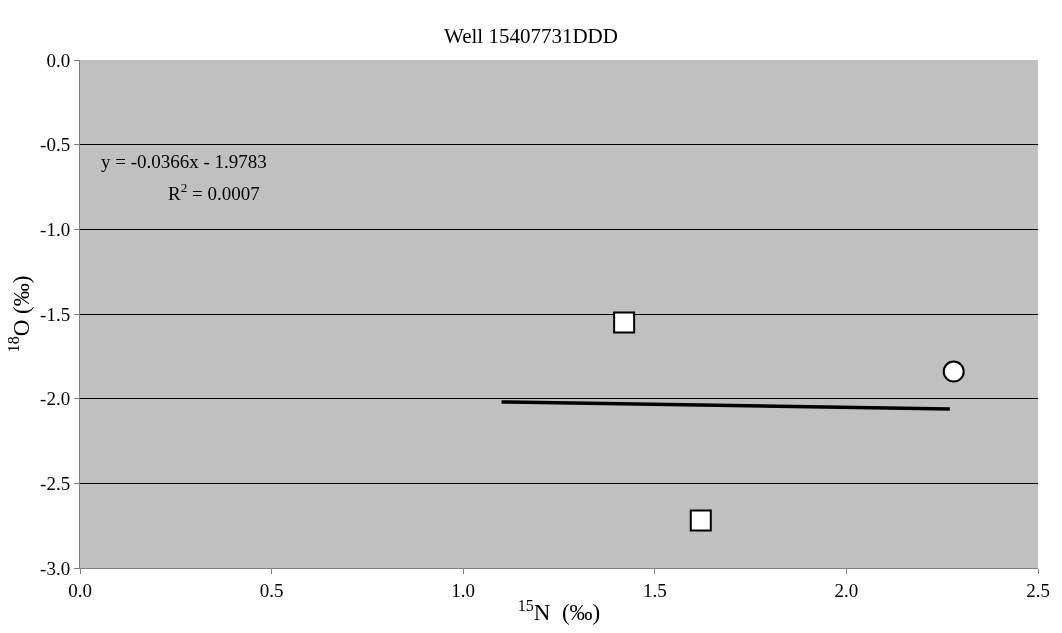 The width and height of the screenshot is (1062, 633). Describe the element at coordinates (531, 36) in the screenshot. I see `chart-title: Well 15407731DDD` at that location.